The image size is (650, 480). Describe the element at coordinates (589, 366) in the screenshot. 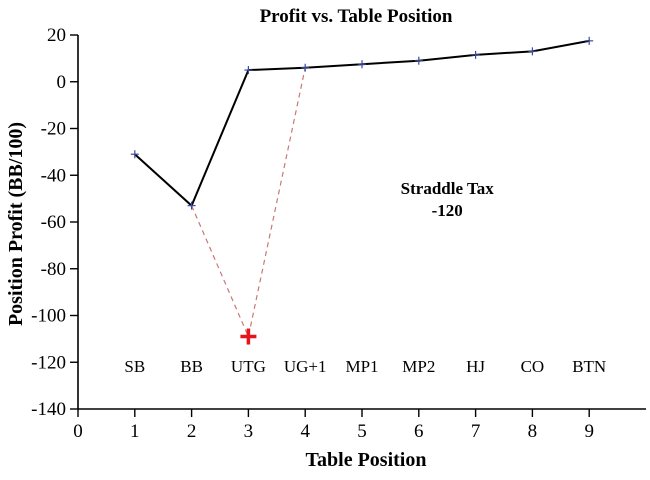

I see `position-label: BTN` at that location.